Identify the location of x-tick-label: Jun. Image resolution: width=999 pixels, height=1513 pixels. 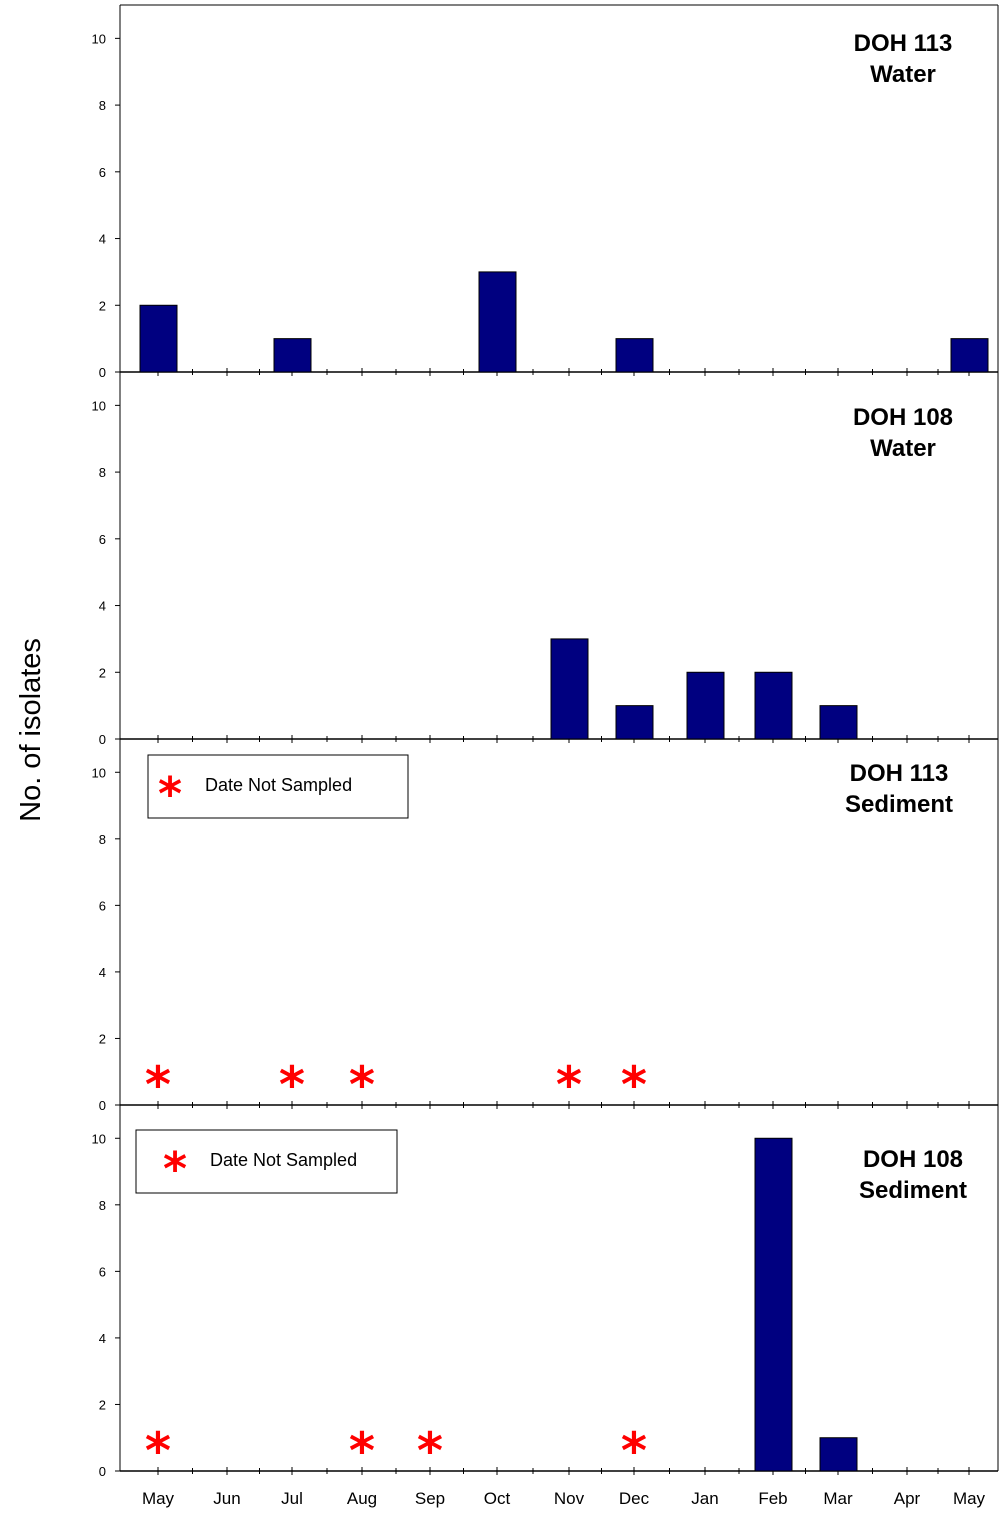
(226, 1498).